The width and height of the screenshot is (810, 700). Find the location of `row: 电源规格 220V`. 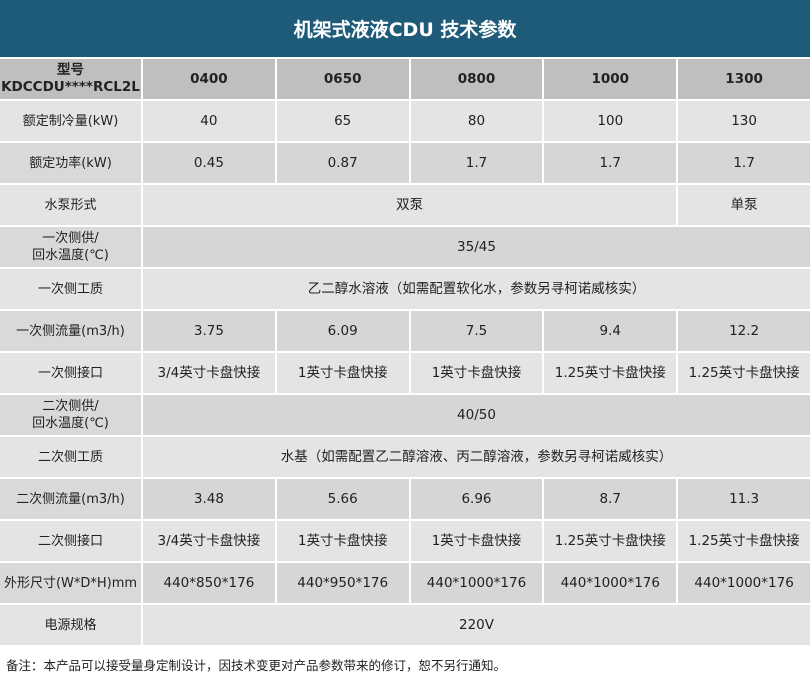

row: 电源规格 220V is located at coordinates (405, 625).